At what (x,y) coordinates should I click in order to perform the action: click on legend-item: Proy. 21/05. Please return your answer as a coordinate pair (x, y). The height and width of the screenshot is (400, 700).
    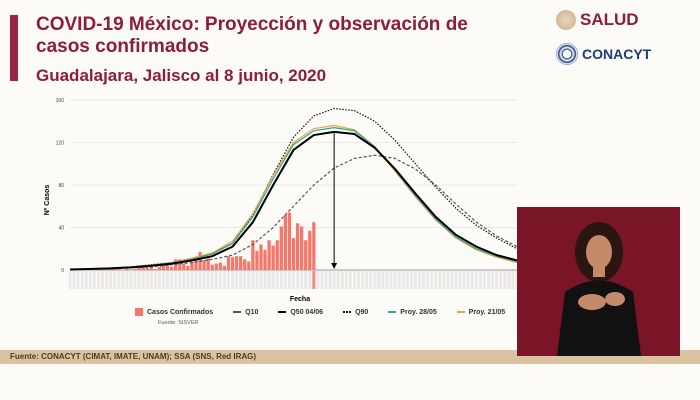
    Looking at the image, I should click on (481, 312).